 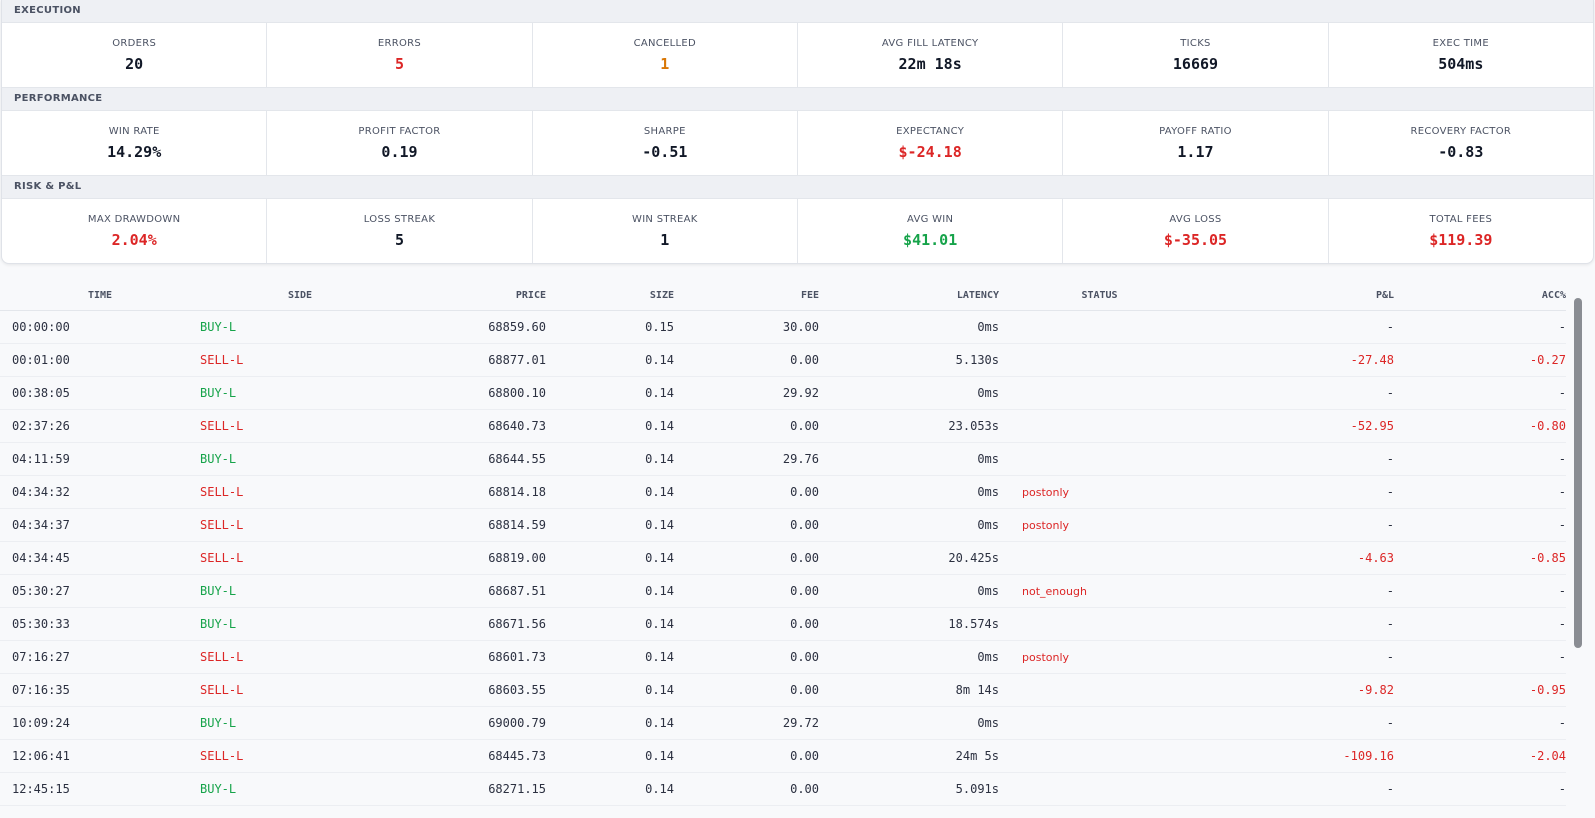 I want to click on metric-label: PAYOFF RATIO, so click(x=1195, y=131).